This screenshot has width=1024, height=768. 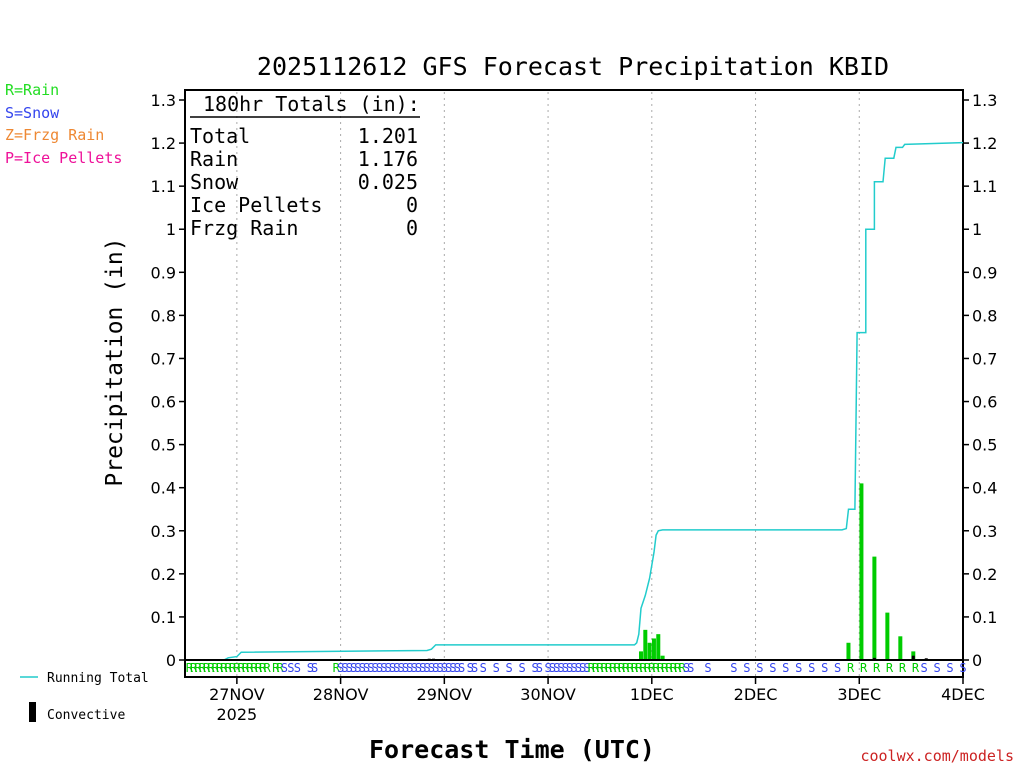 What do you see at coordinates (63, 158) in the screenshot?
I see `legend-ice-pellets: P=Ice Pellets` at bounding box center [63, 158].